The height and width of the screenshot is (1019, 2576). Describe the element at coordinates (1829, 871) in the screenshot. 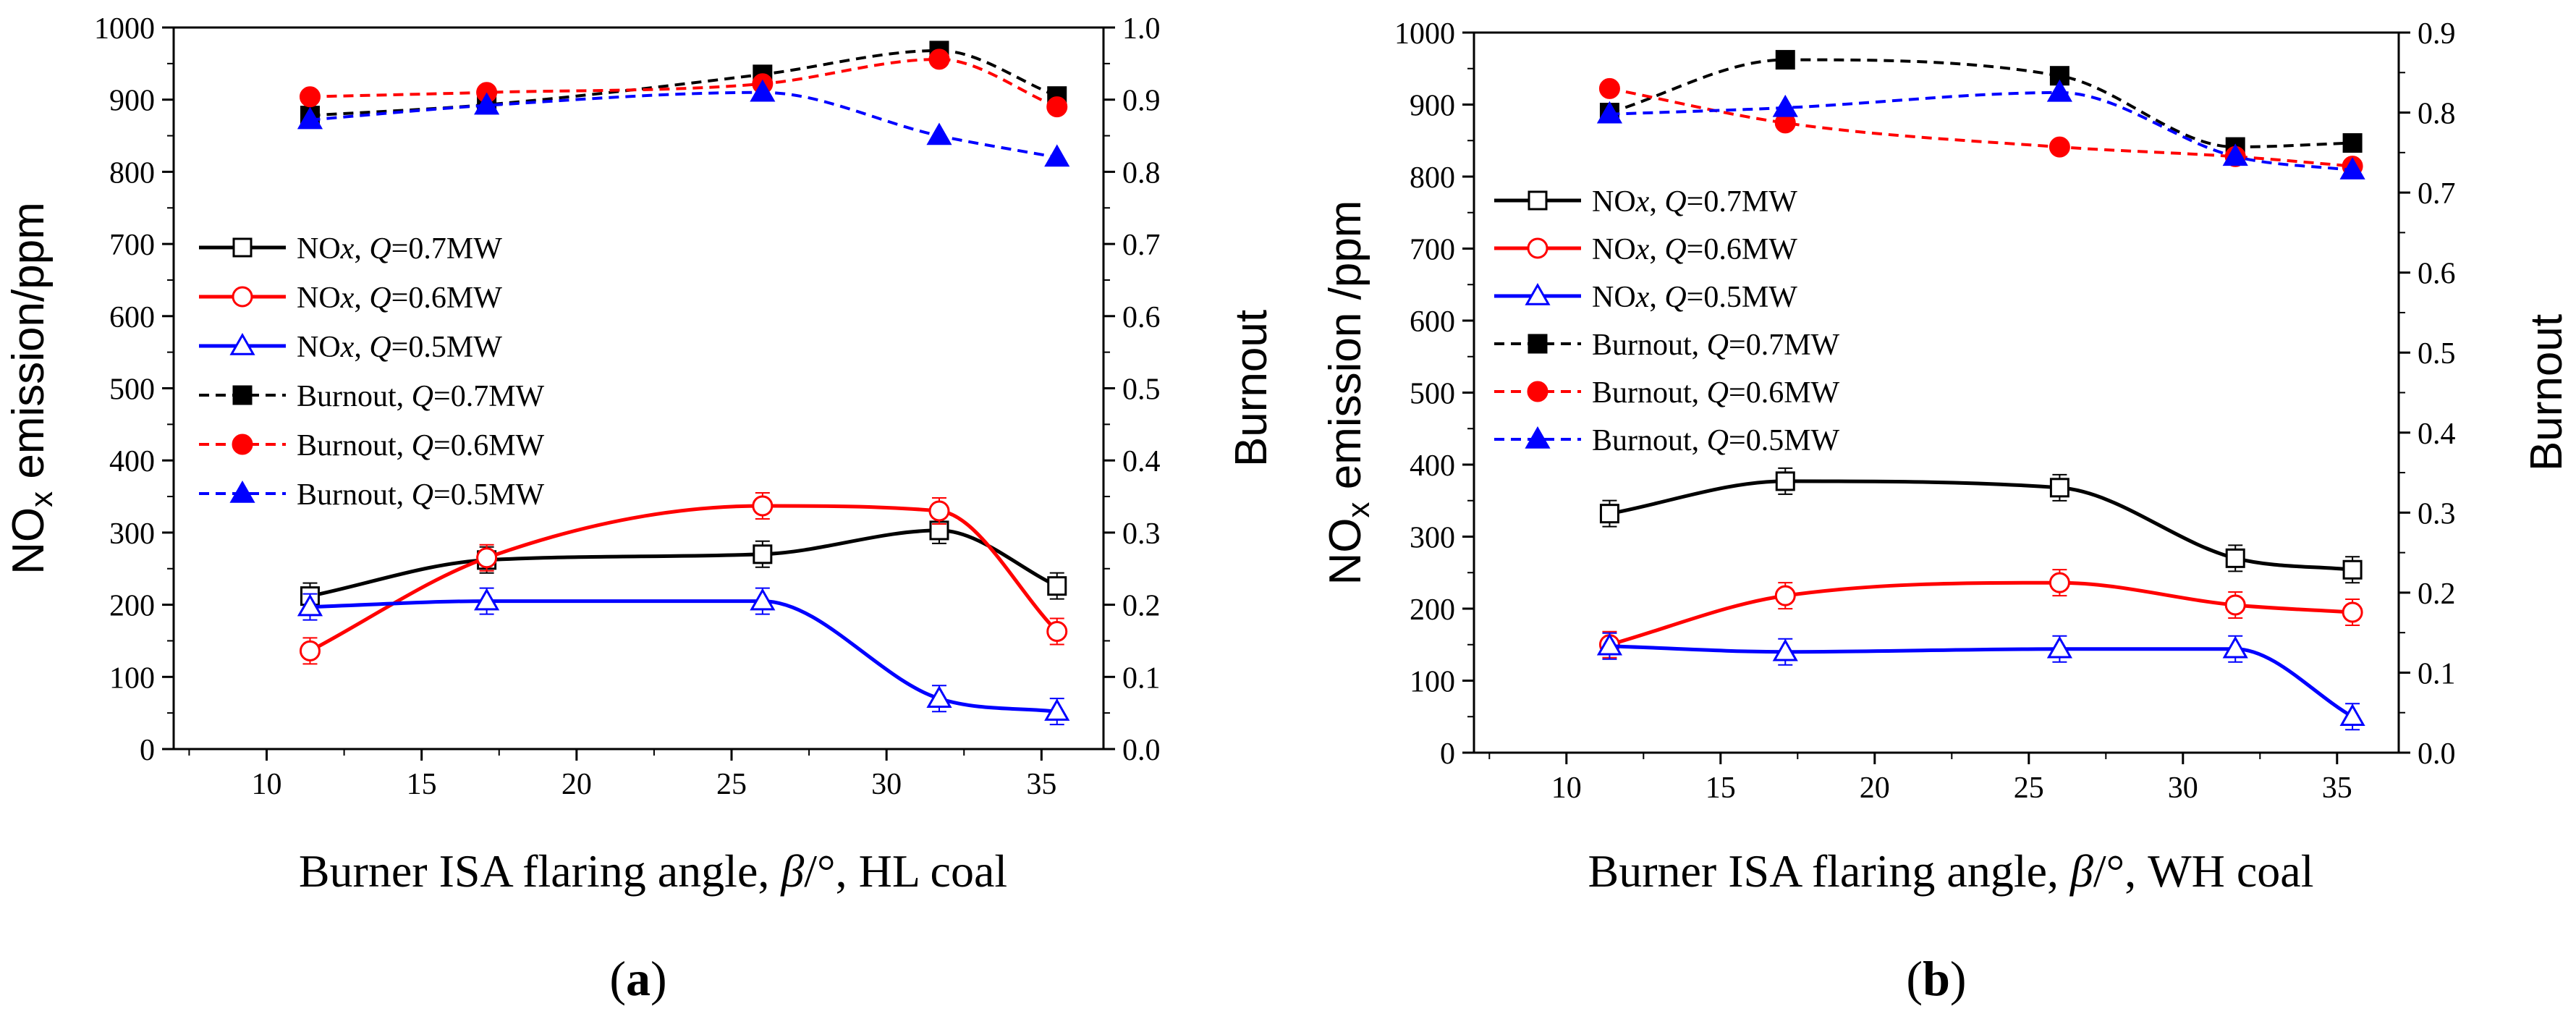

I see `x-title-text: Burner ISA flaring angle,` at that location.